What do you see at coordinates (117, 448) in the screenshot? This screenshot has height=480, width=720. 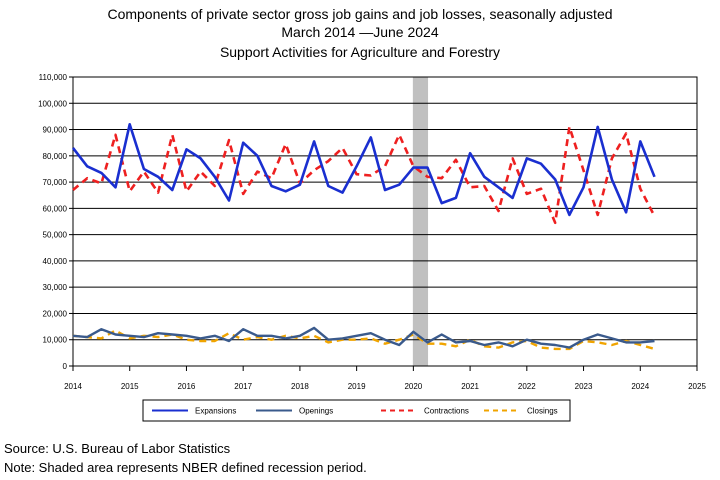 I see `source-note: Source: U.S. Bureau of Labor Statistics` at bounding box center [117, 448].